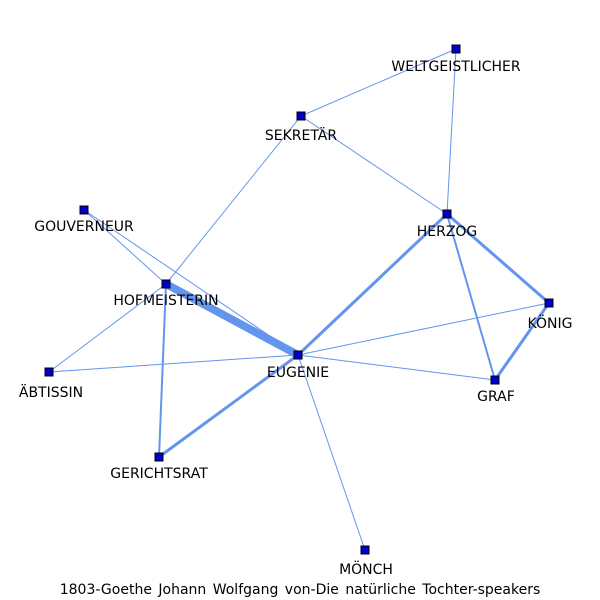  Describe the element at coordinates (378, 82) in the screenshot. I see `edge-weltgeistlicher-sekretar` at that location.